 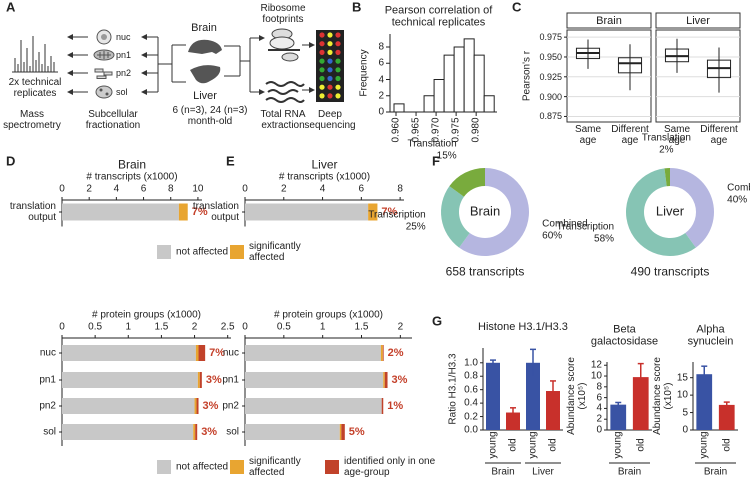 I want to click on label: Brain, so click(x=204, y=27).